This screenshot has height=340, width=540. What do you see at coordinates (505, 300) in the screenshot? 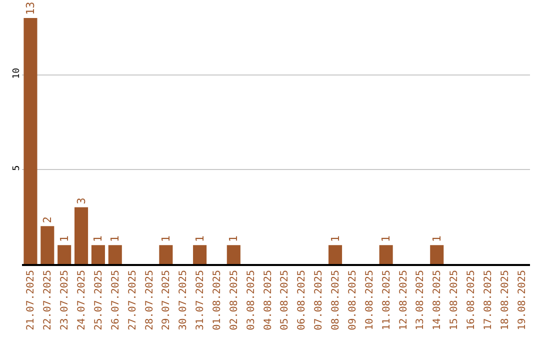
I see `x-tick-label: 18.08.2025` at bounding box center [505, 300].